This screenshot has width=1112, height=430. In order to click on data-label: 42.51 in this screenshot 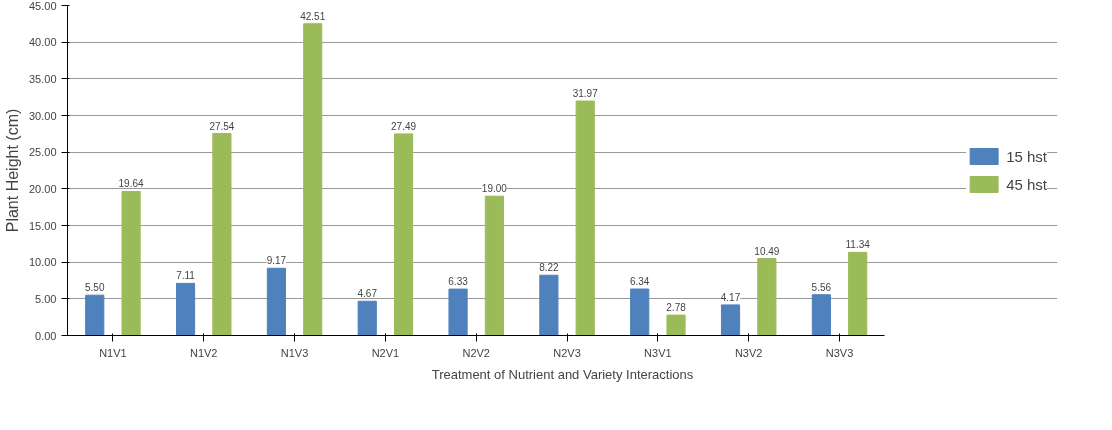, I will do `click(313, 16)`.